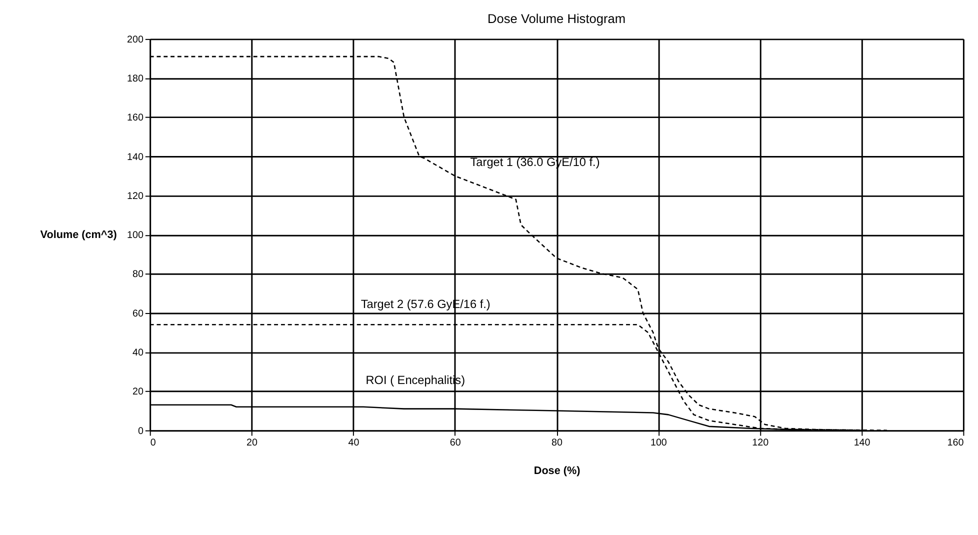 The width and height of the screenshot is (978, 535). I want to click on x-tick-label: 40, so click(354, 443).